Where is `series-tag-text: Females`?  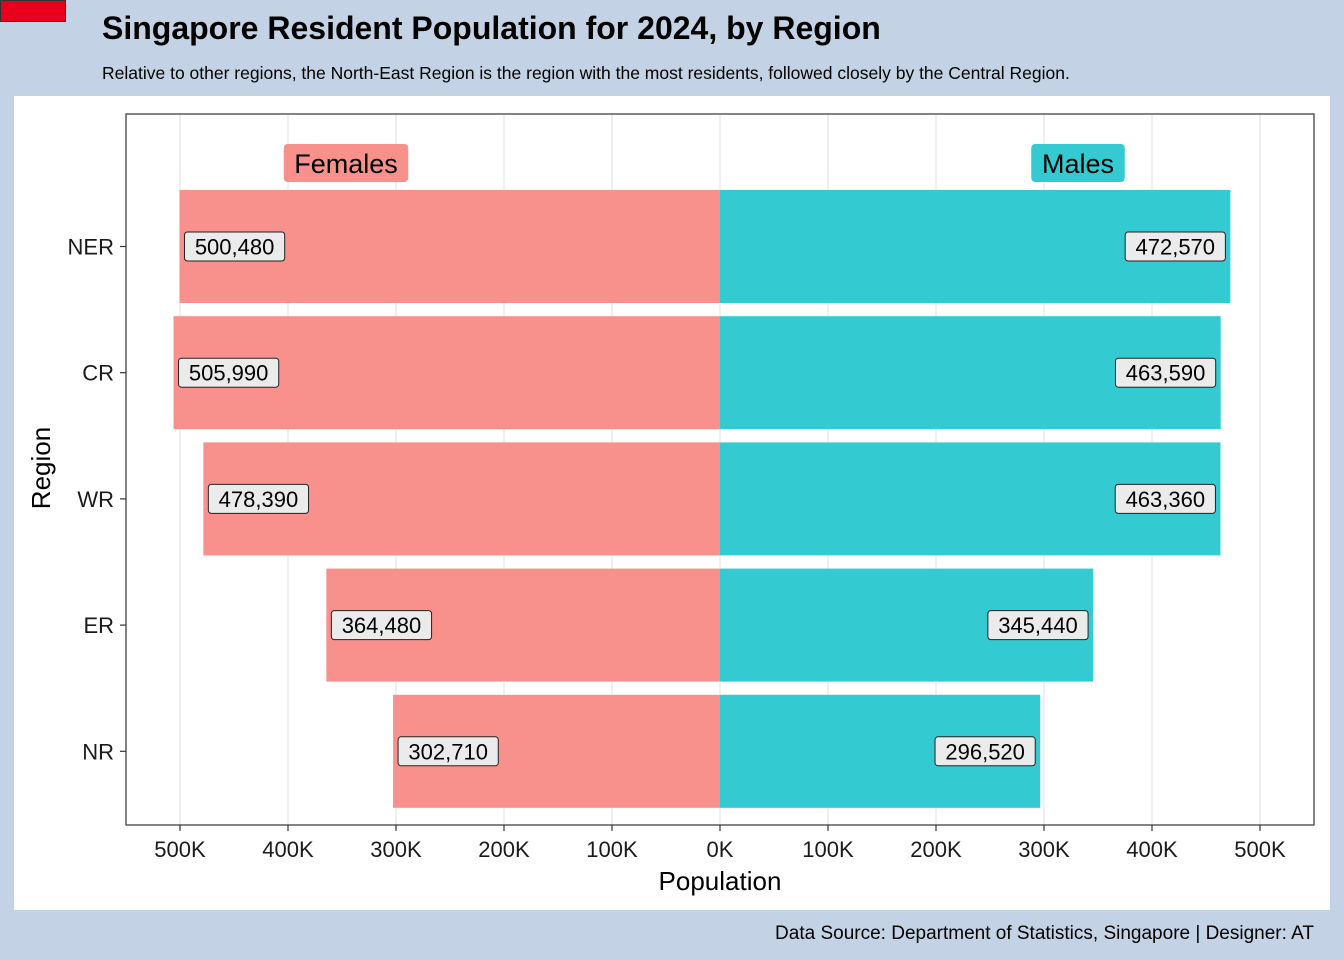
series-tag-text: Females is located at coordinates (346, 164).